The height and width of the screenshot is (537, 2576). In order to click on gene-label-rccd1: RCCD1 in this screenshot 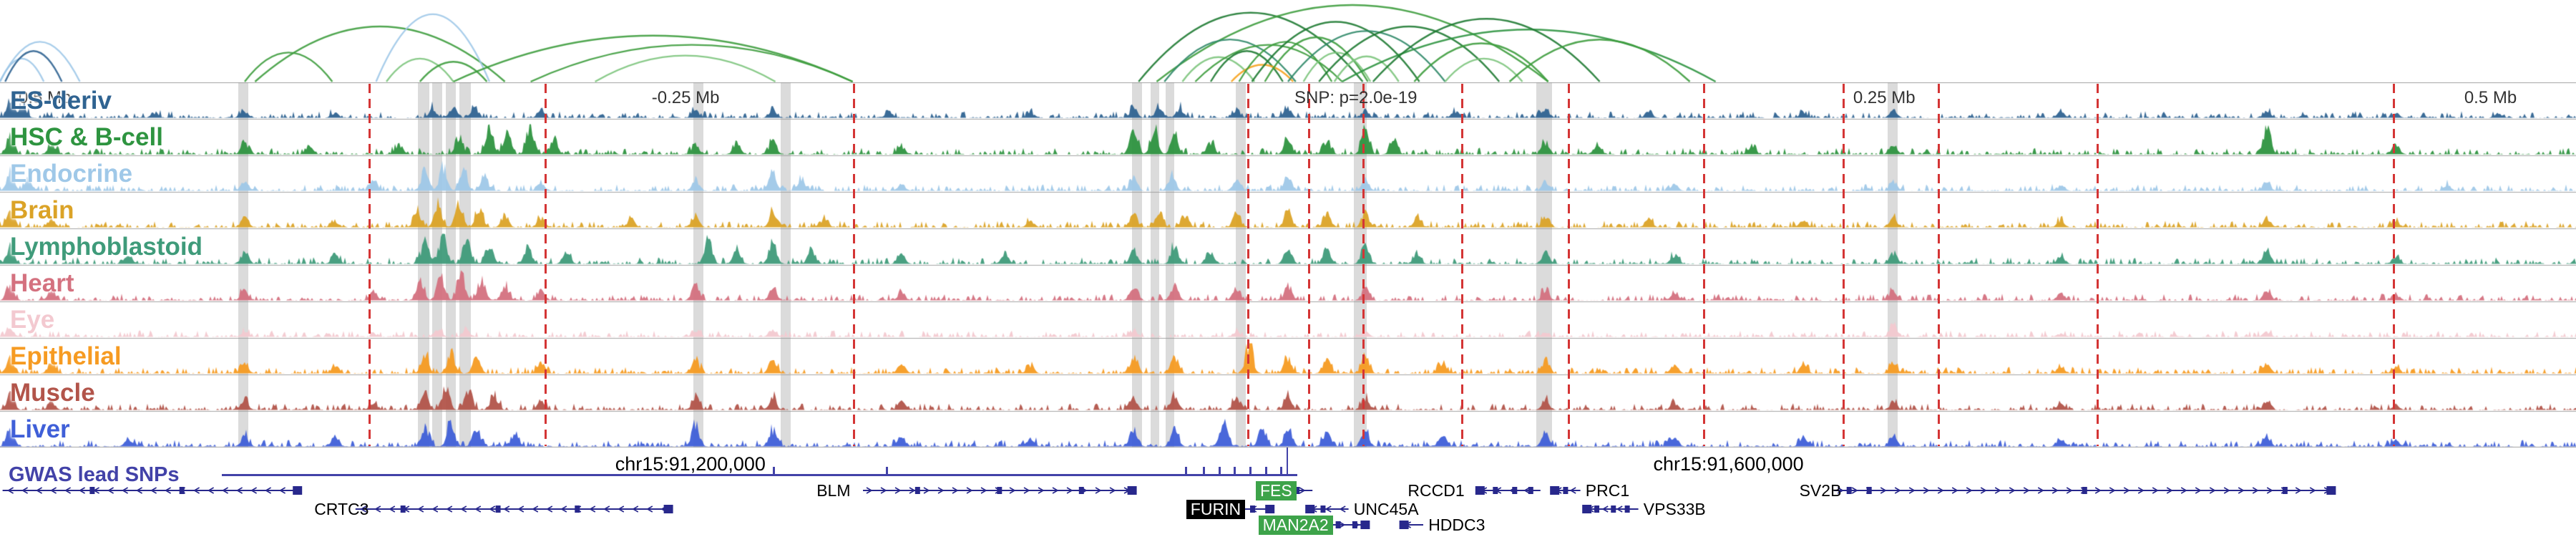, I will do `click(1436, 490)`.